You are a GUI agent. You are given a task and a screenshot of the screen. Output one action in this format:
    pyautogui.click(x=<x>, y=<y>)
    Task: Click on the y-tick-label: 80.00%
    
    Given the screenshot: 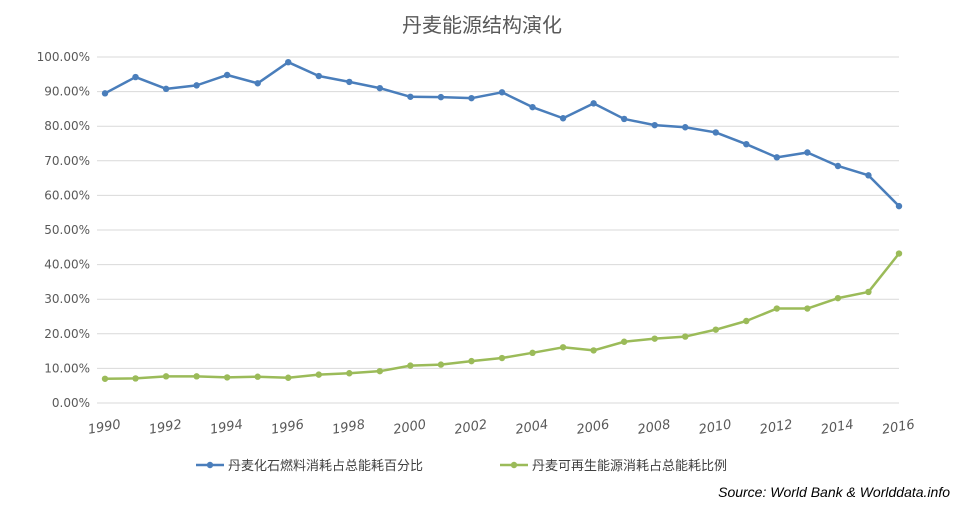 What is the action you would take?
    pyautogui.click(x=67, y=126)
    